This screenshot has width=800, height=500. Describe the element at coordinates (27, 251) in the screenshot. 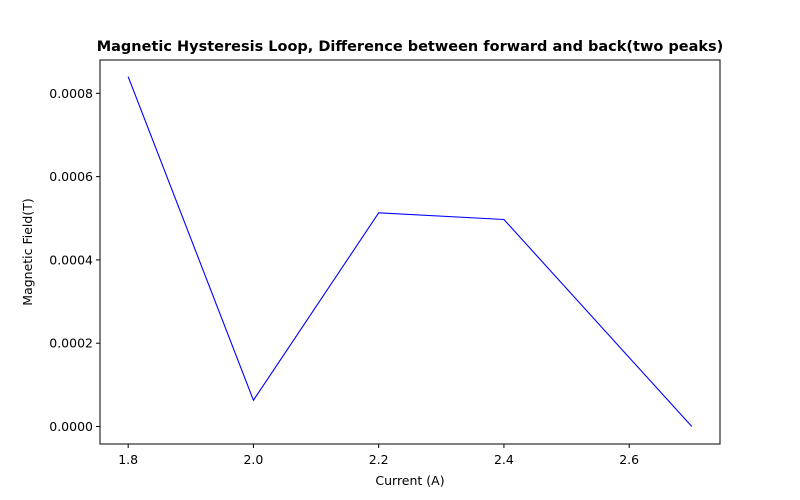

I see `y-axis-label: Magnetic Field(T)` at that location.